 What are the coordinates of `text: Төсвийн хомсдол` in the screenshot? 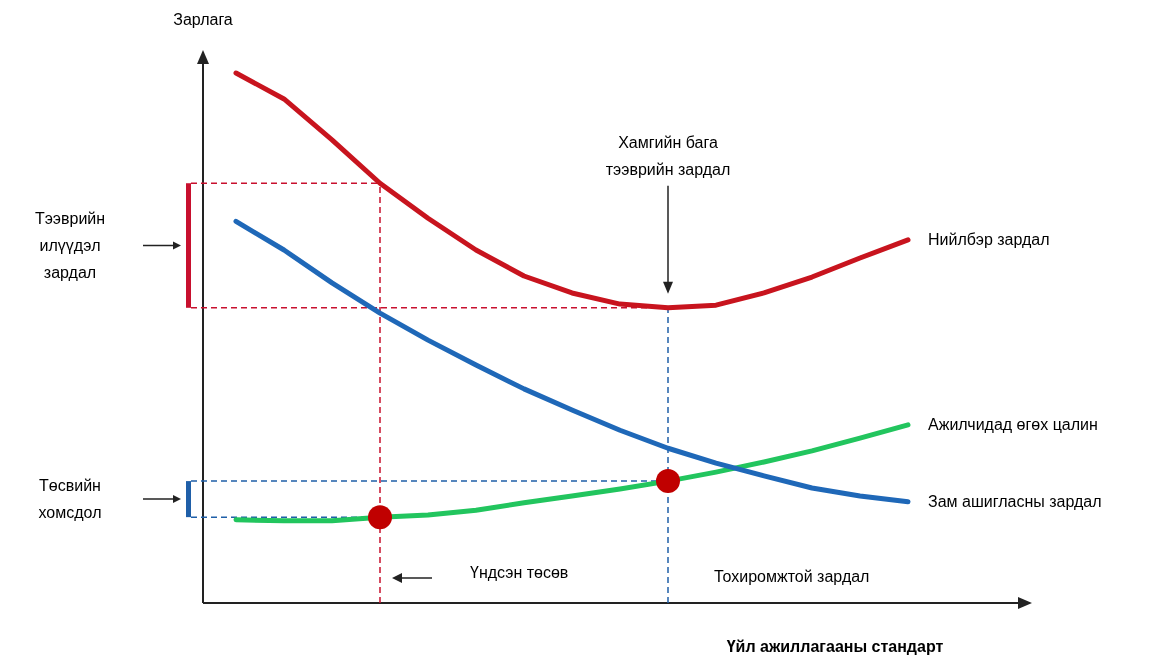 It's located at (70, 498).